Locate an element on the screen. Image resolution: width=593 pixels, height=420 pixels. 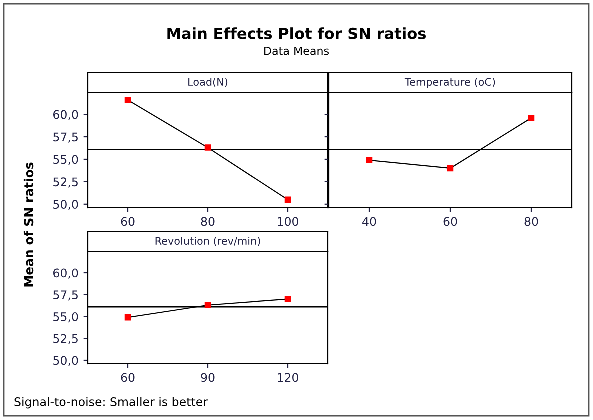
x-tick-label: 90 is located at coordinates (208, 377).